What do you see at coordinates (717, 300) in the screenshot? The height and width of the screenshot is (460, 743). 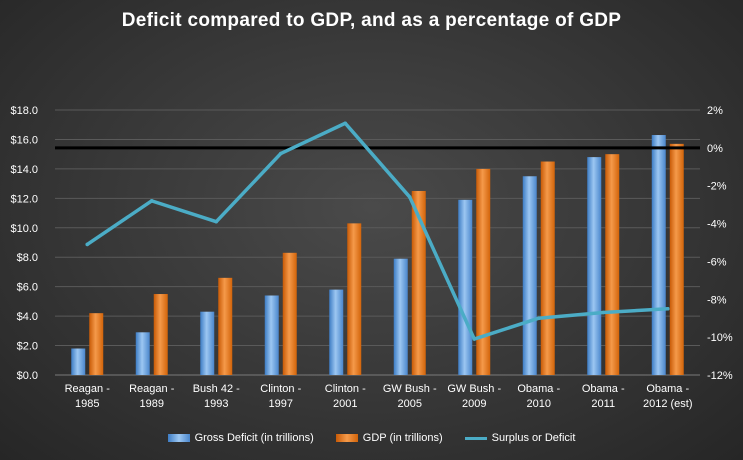 I see `y-right-tick-label: -8%` at bounding box center [717, 300].